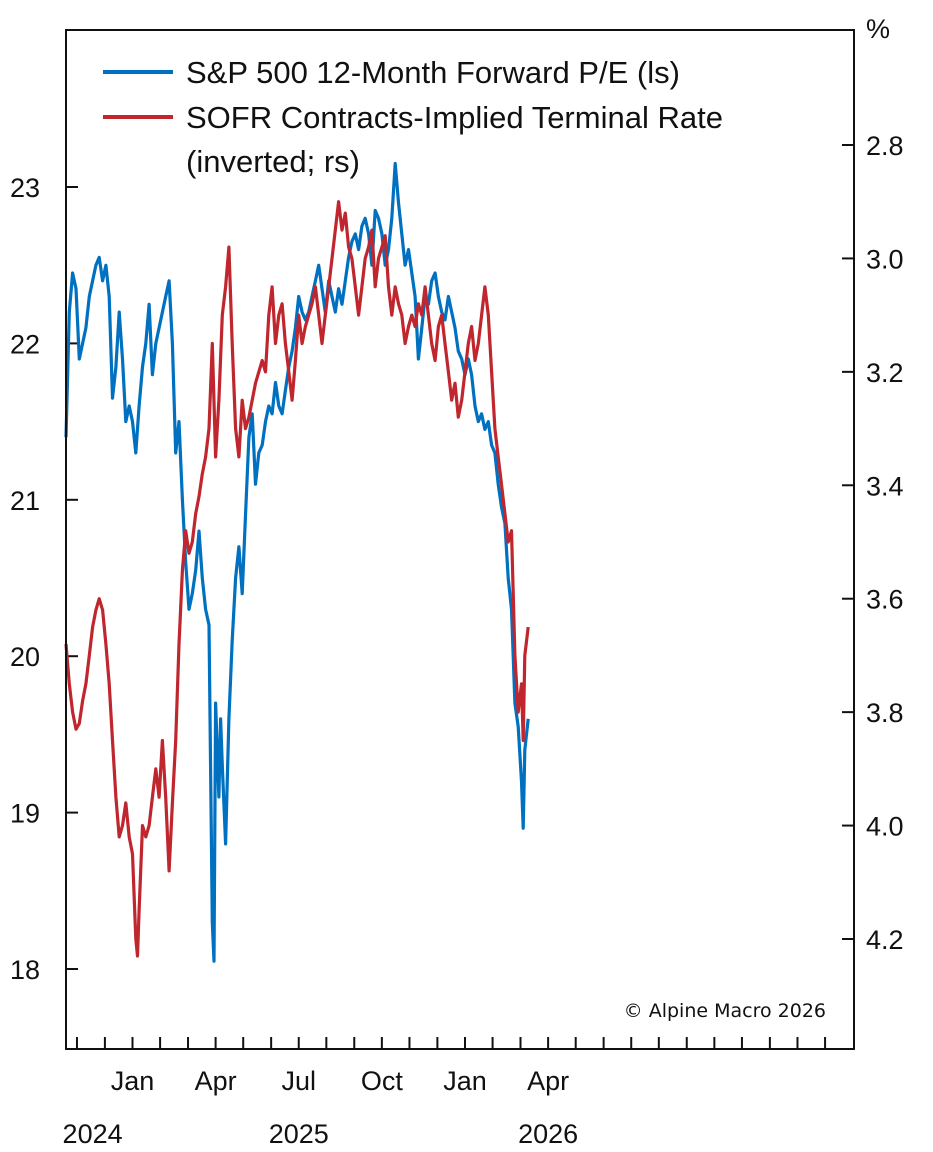  Describe the element at coordinates (44, 579) in the screenshot. I see `left-axis-ticks: 18 19 20 21 22 23` at that location.